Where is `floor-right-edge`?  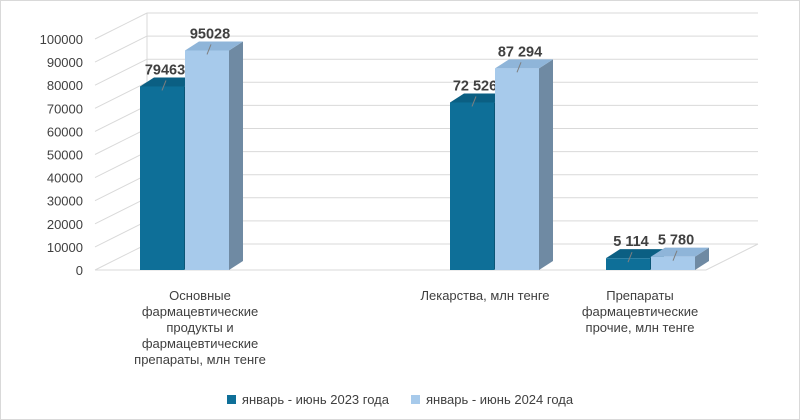 floor-right-edge is located at coordinates (732, 257).